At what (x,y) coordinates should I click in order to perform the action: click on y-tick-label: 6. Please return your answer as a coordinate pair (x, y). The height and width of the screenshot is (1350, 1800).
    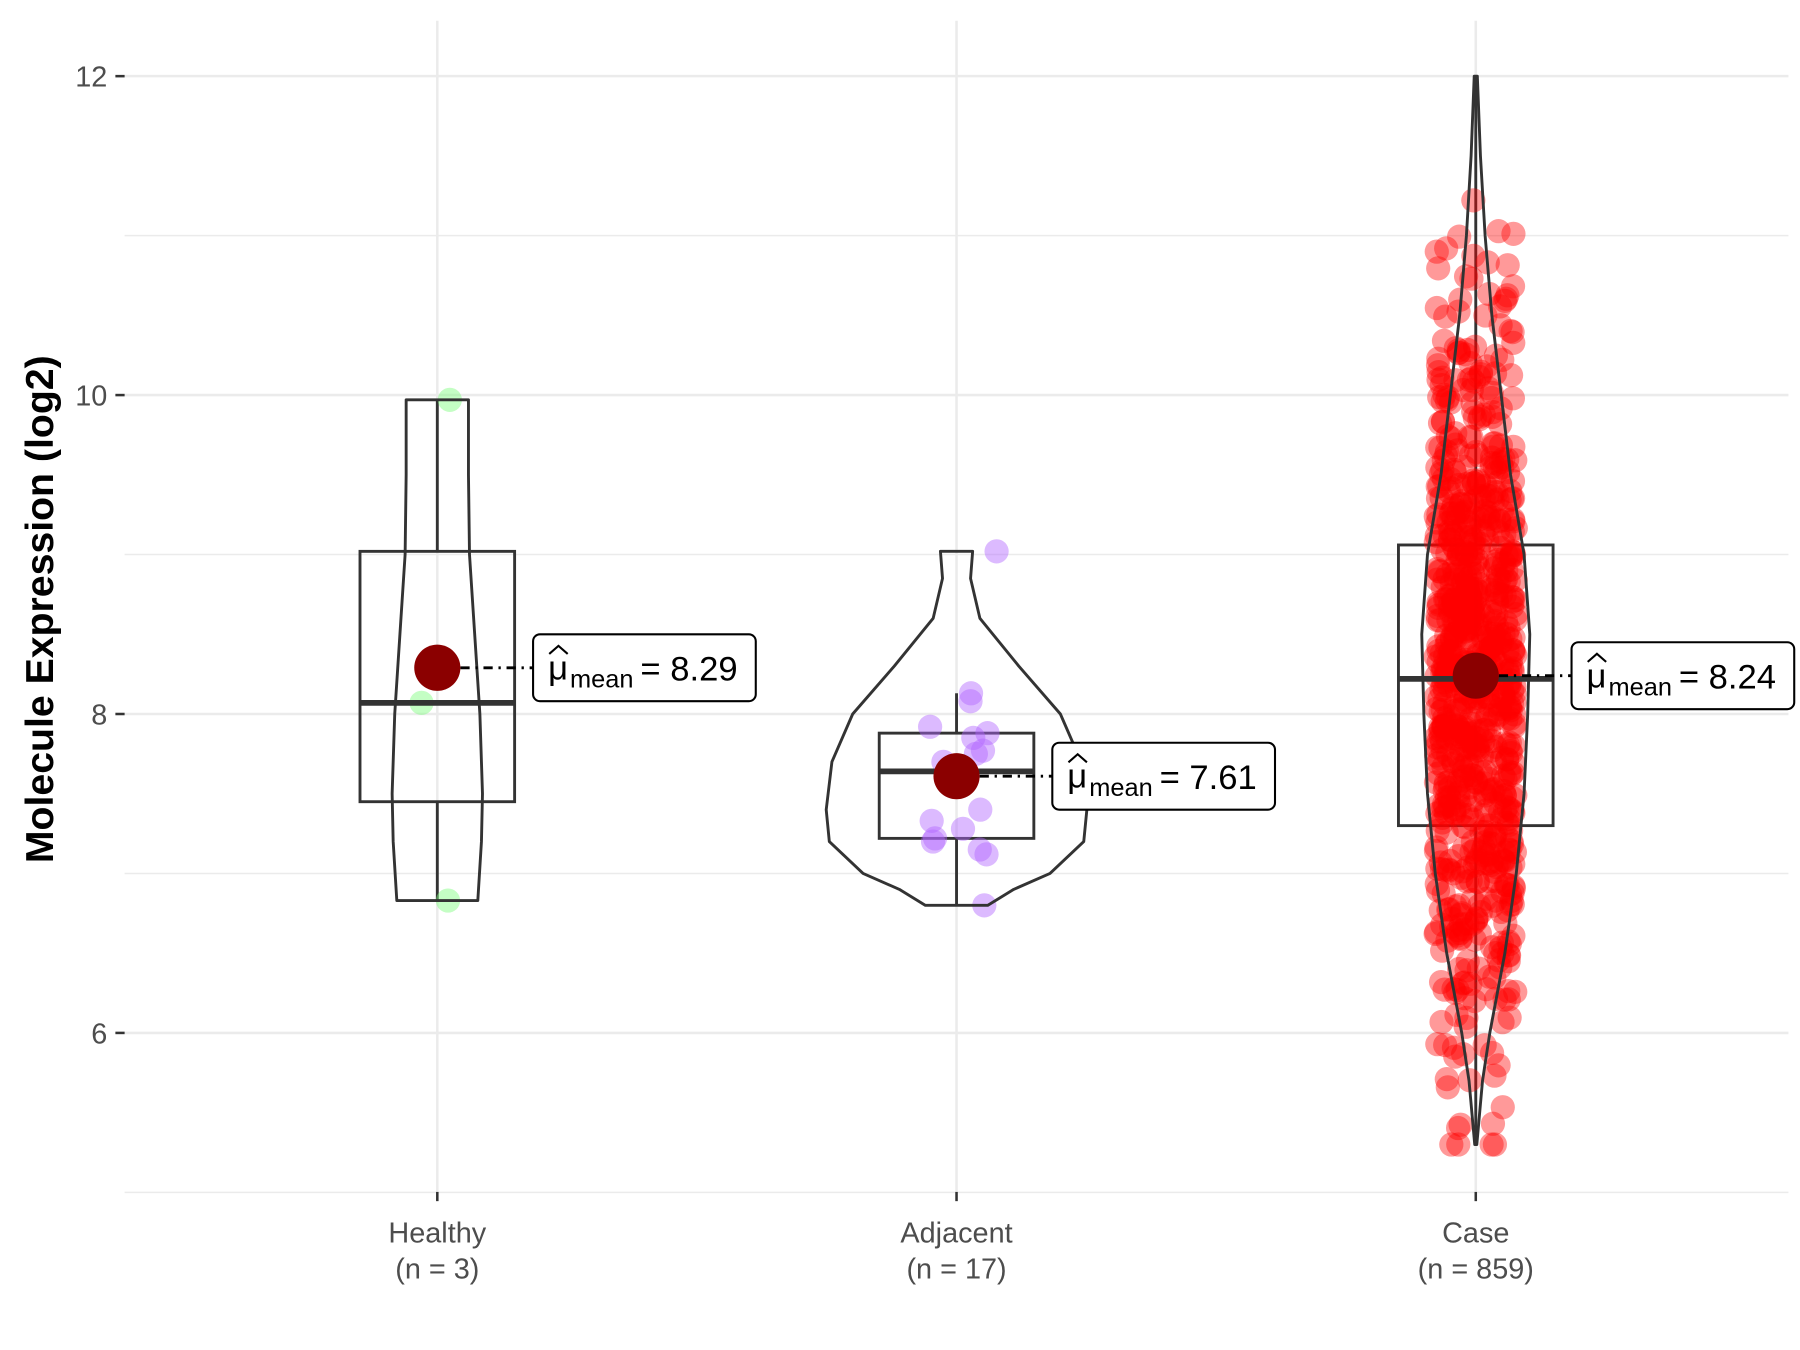
    Looking at the image, I should click on (99, 1034).